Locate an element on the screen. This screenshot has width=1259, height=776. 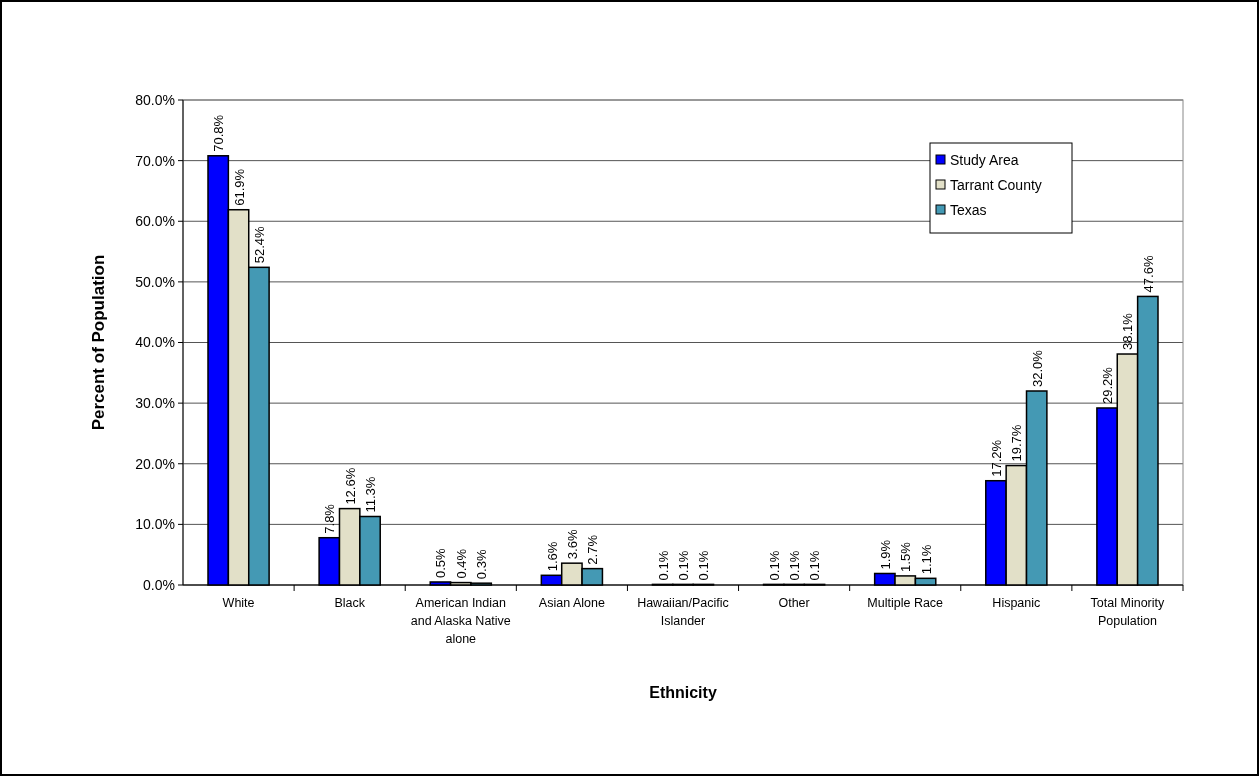
data-label: 70.8% is located at coordinates (219, 133).